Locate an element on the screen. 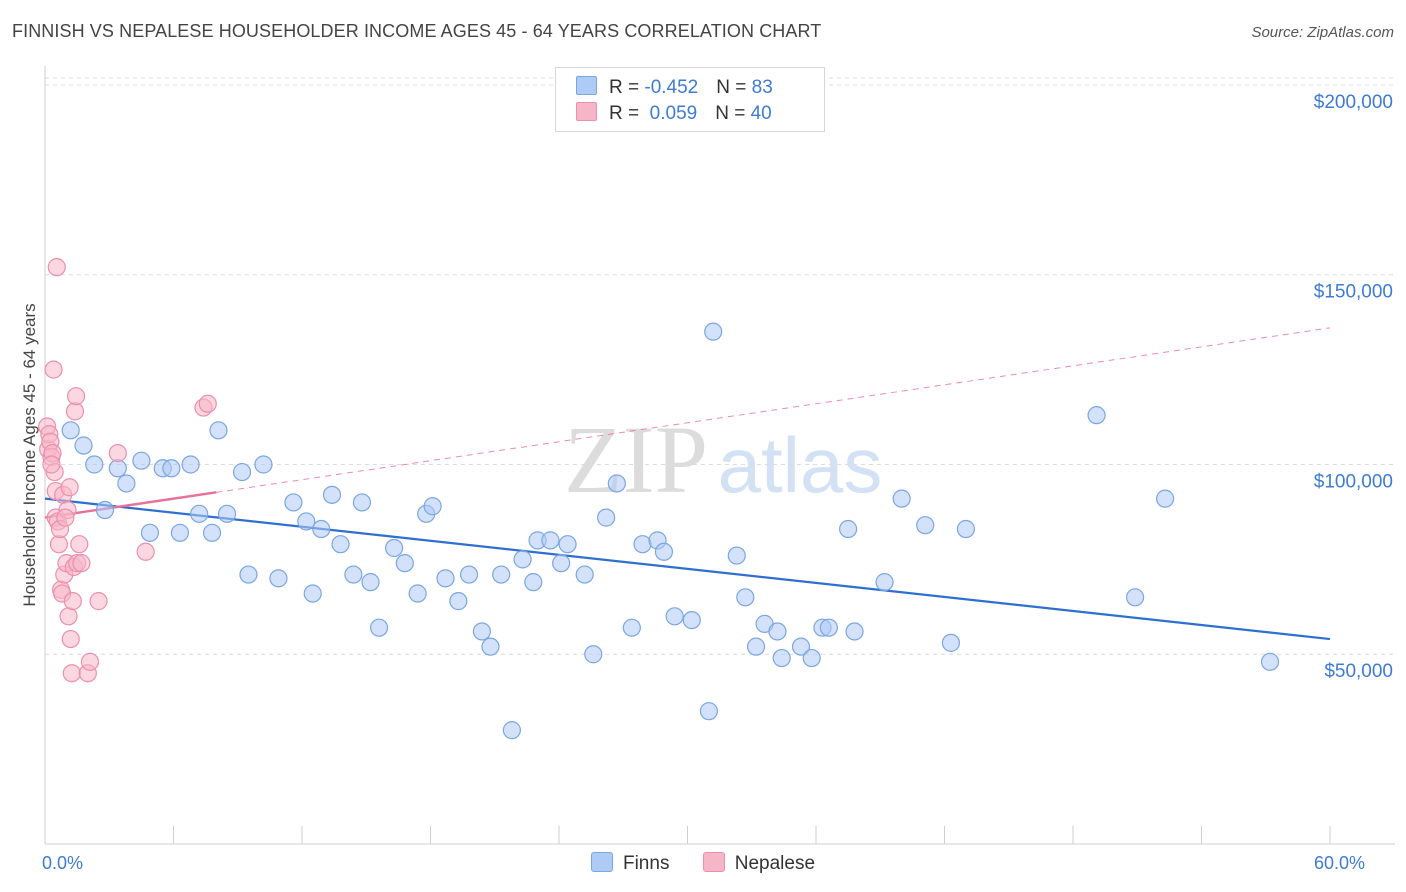 Image resolution: width=1406 pixels, height=892 pixels. watermark-atlas: atlas is located at coordinates (800, 465).